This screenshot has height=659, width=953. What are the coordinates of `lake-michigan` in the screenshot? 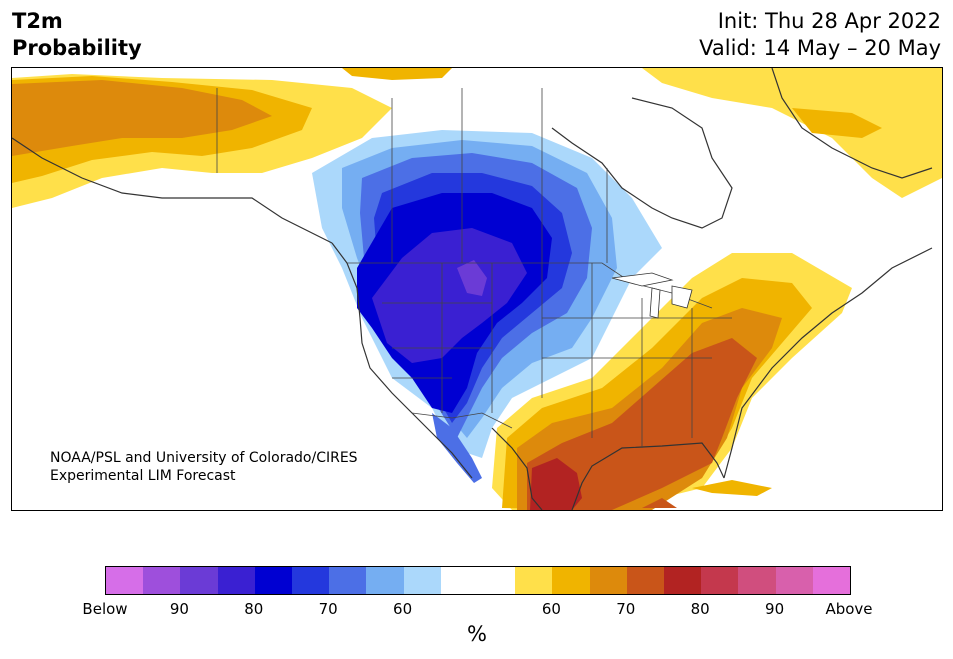 It's located at (655, 303).